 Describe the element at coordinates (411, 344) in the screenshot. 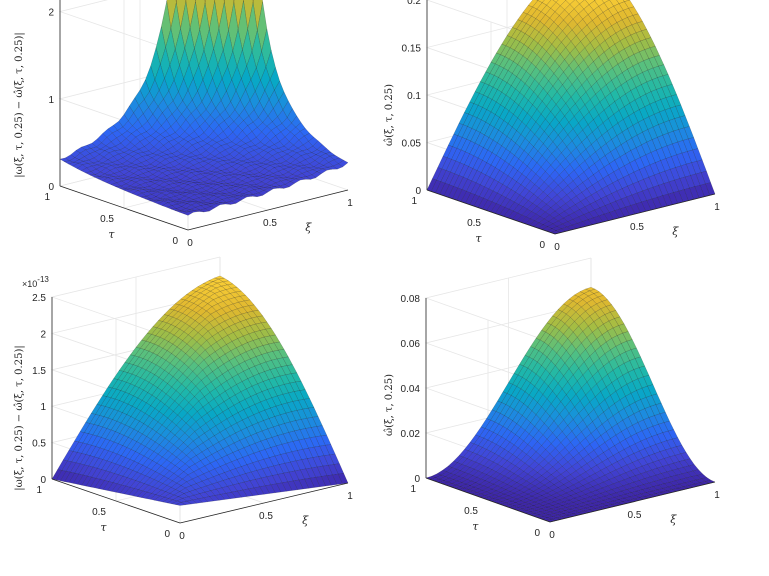

I see `z-tick-label: 0.06` at that location.